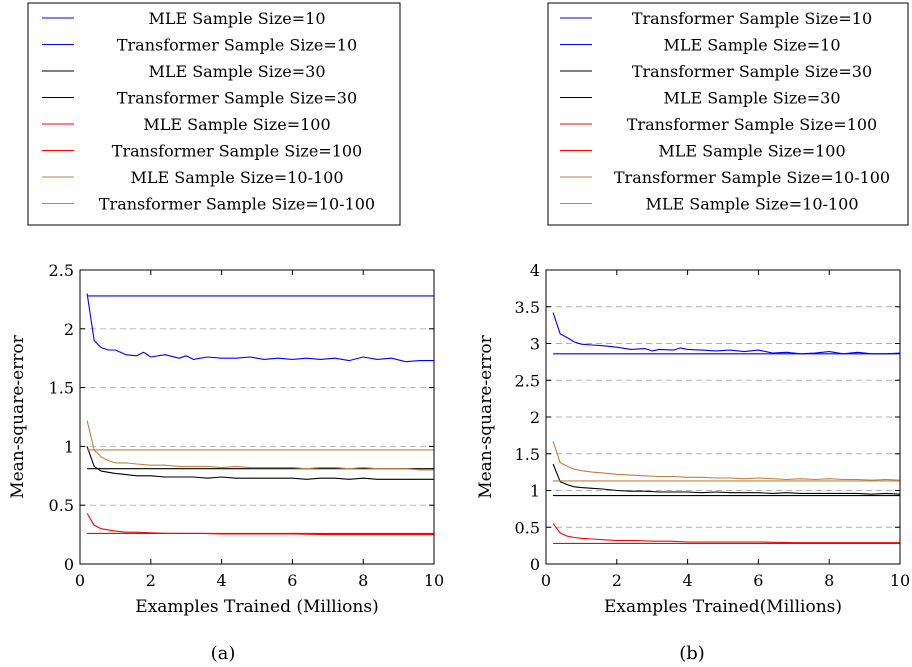  What do you see at coordinates (486, 416) in the screenshot?
I see `plot-b-ylabel: Mean-square-error` at bounding box center [486, 416].